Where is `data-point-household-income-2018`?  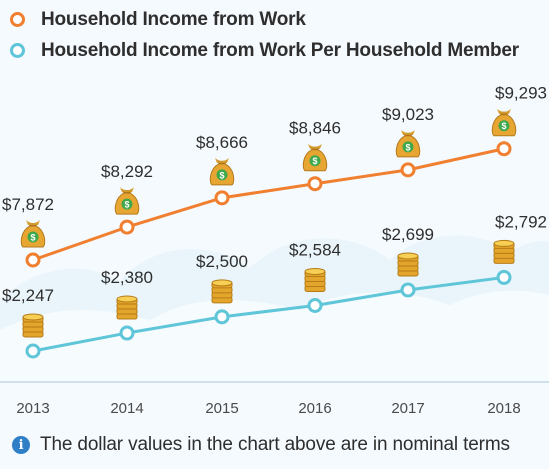
data-point-household-income-2018 is located at coordinates (504, 149).